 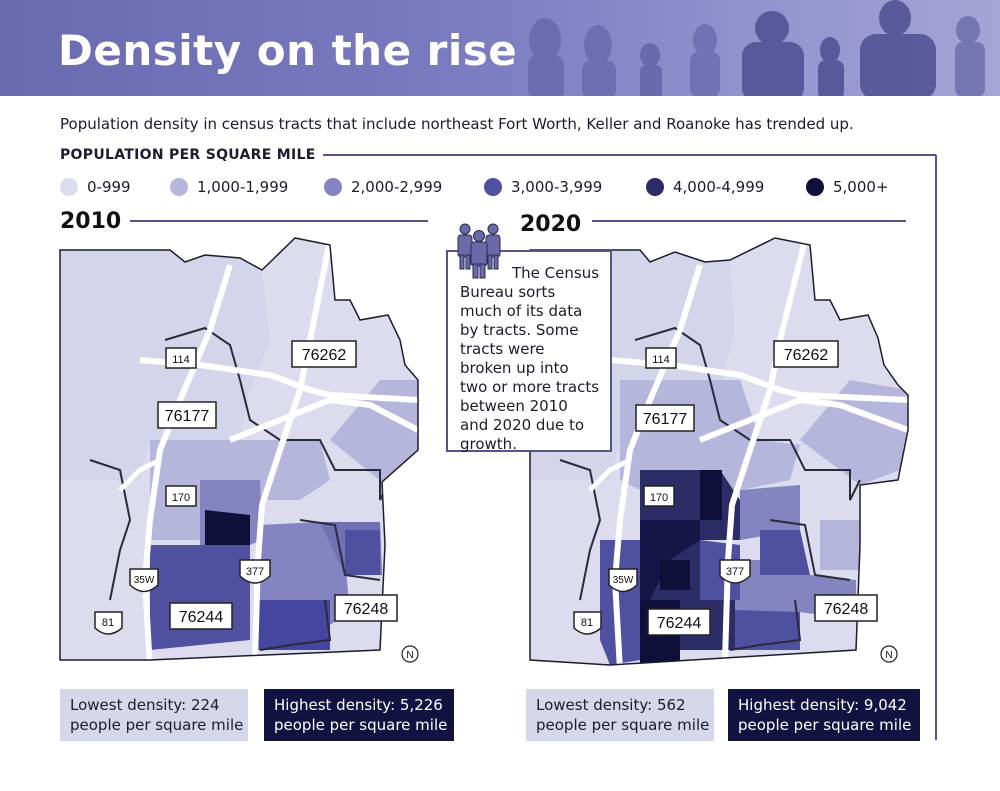 What do you see at coordinates (397, 187) in the screenshot?
I see `legend-label: 2,000-2,999` at bounding box center [397, 187].